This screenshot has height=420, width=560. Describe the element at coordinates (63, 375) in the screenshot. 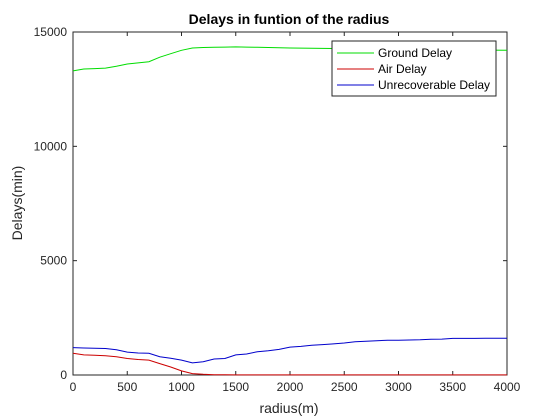

I see `y-tick-label: 0` at that location.